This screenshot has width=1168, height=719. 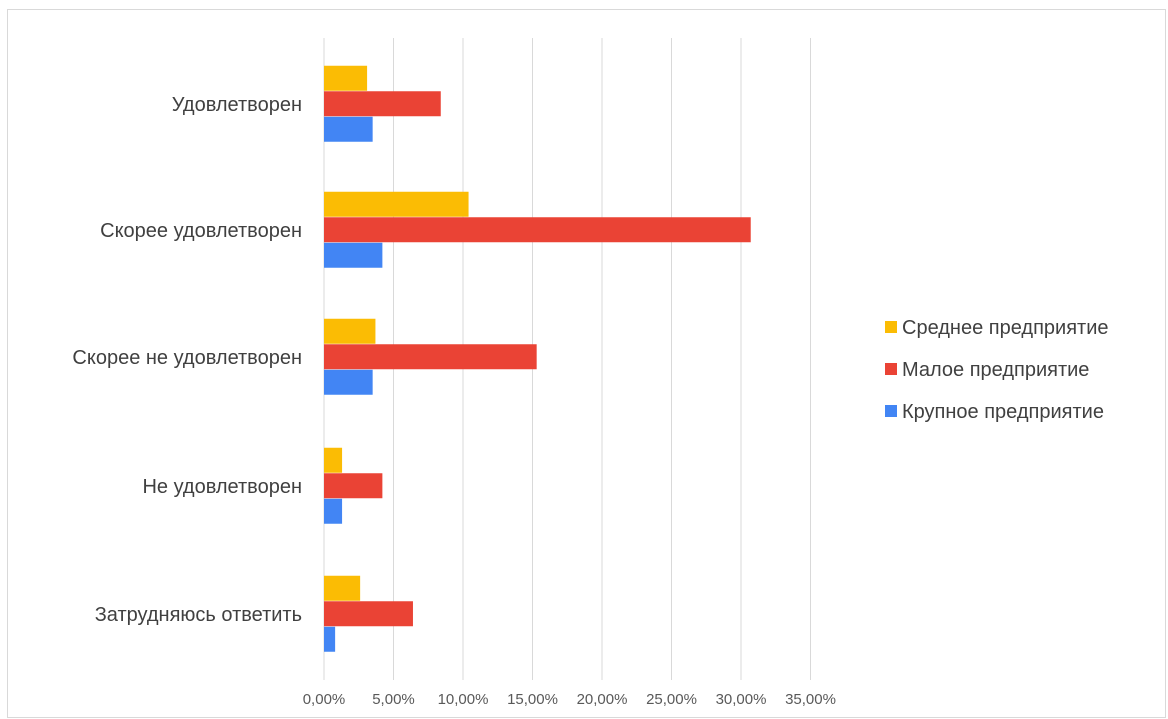 I want to click on x-tick-label: 20,00%, so click(x=602, y=699).